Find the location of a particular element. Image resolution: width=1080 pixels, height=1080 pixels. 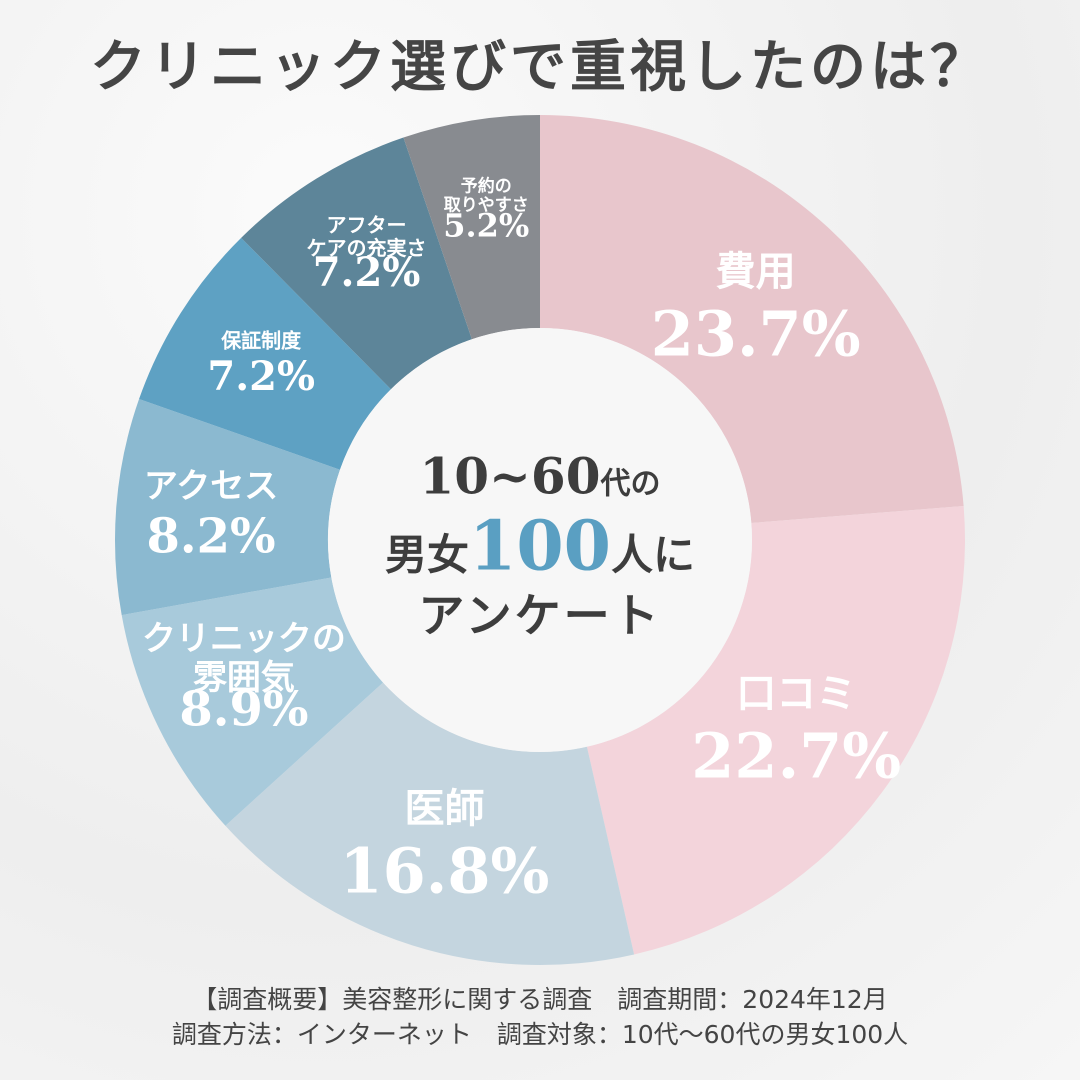

slice-name: アクセス is located at coordinates (211, 486).